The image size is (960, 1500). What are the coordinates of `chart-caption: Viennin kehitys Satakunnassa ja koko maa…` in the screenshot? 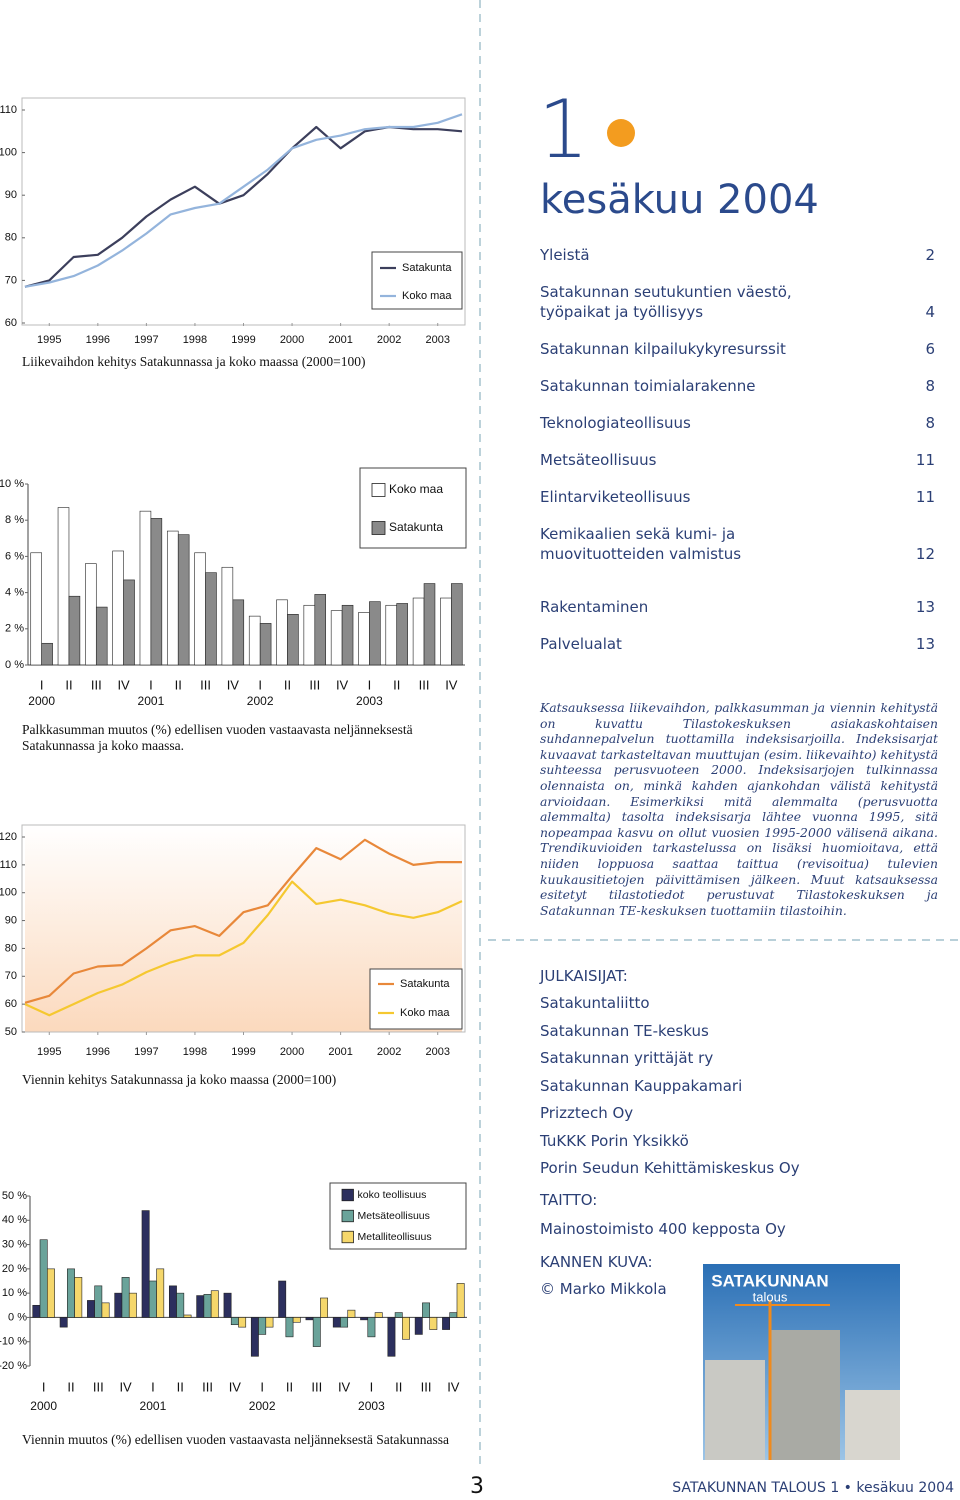 It's located at (179, 1079).